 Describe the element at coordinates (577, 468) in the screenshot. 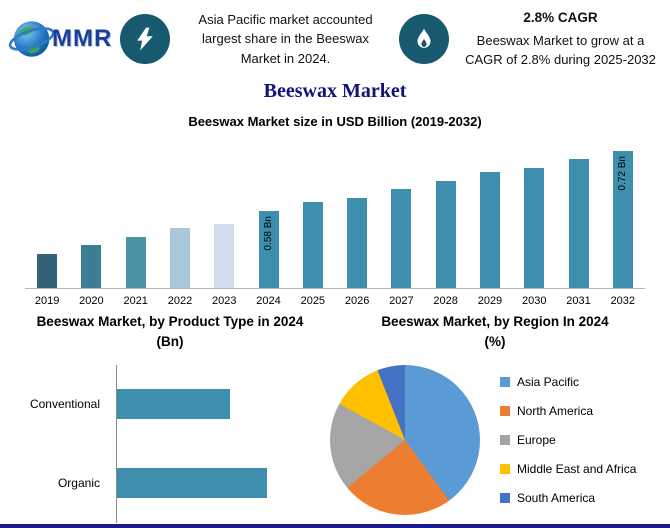

I see `legend-label: Middle East and Africa` at that location.